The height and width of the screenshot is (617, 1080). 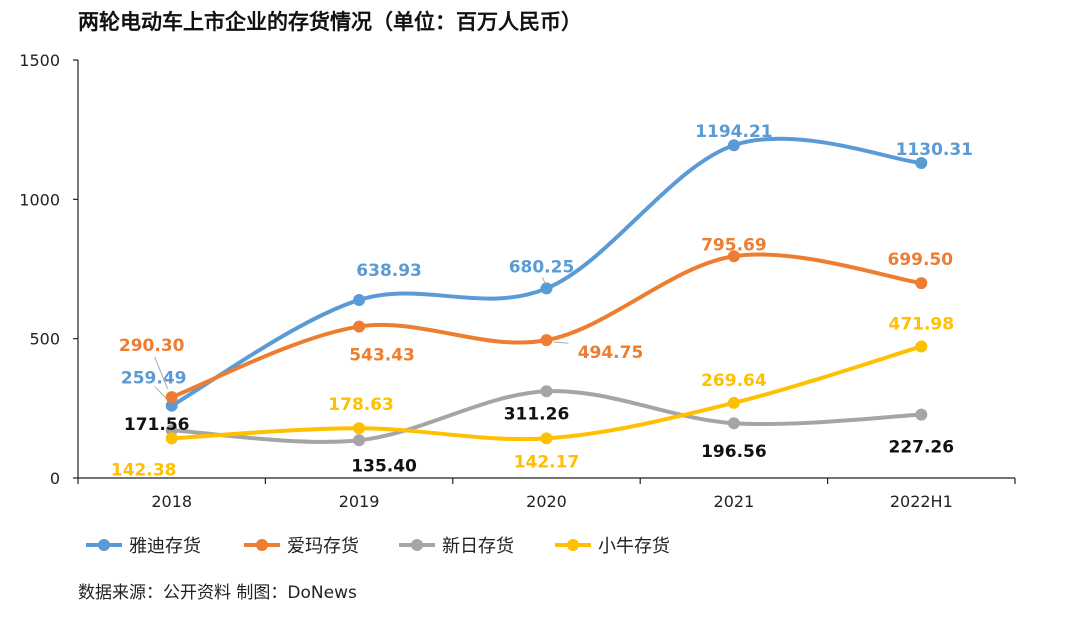 What do you see at coordinates (921, 324) in the screenshot?
I see `data-label: 471.98` at bounding box center [921, 324].